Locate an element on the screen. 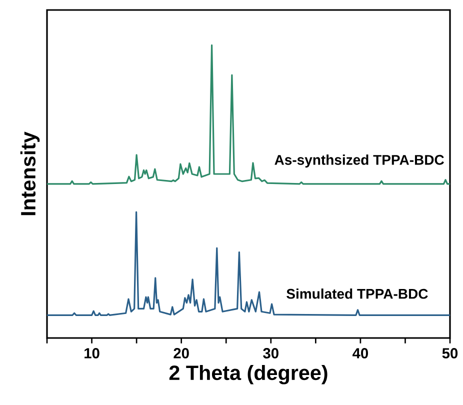  series-label: As-synthsized TPPA-BDC is located at coordinates (359, 161).